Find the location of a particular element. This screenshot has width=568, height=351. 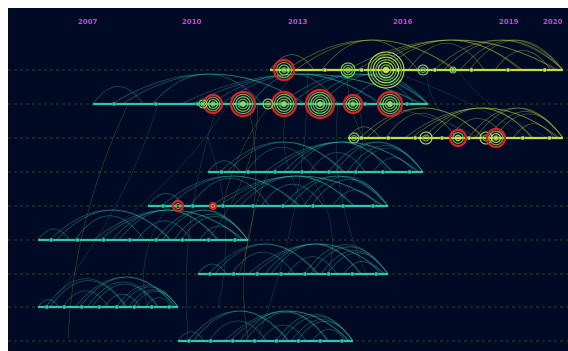

year-label-2007: 2007 is located at coordinates (88, 22).